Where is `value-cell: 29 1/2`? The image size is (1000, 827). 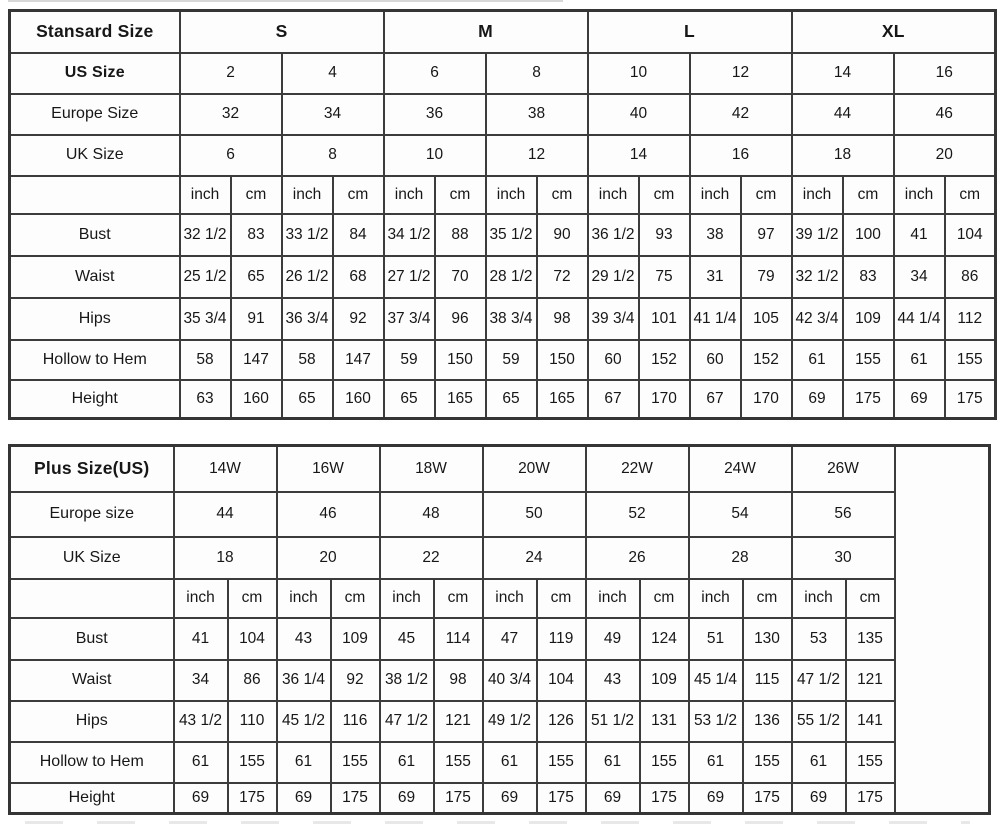 value-cell: 29 1/2 is located at coordinates (613, 276).